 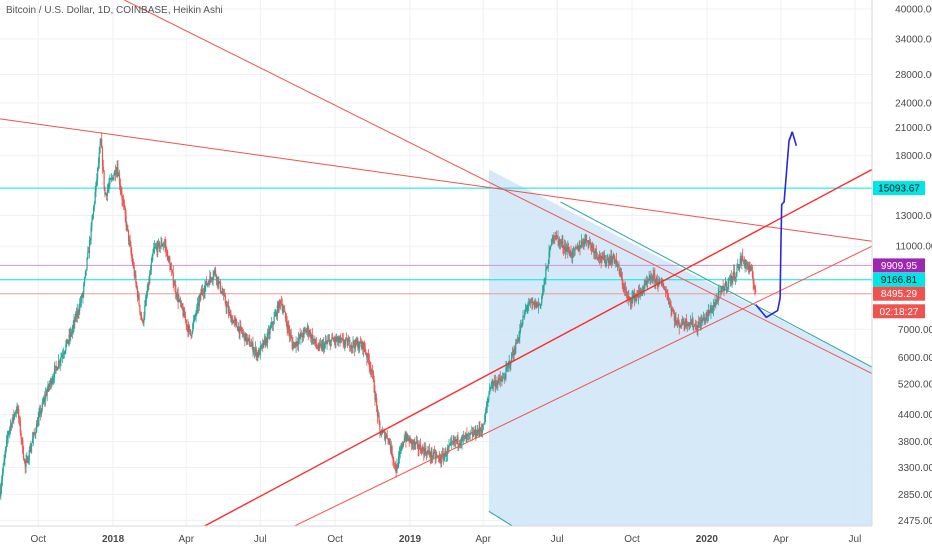 What do you see at coordinates (913, 128) in the screenshot?
I see `price-tick-label: 21000.00` at bounding box center [913, 128].